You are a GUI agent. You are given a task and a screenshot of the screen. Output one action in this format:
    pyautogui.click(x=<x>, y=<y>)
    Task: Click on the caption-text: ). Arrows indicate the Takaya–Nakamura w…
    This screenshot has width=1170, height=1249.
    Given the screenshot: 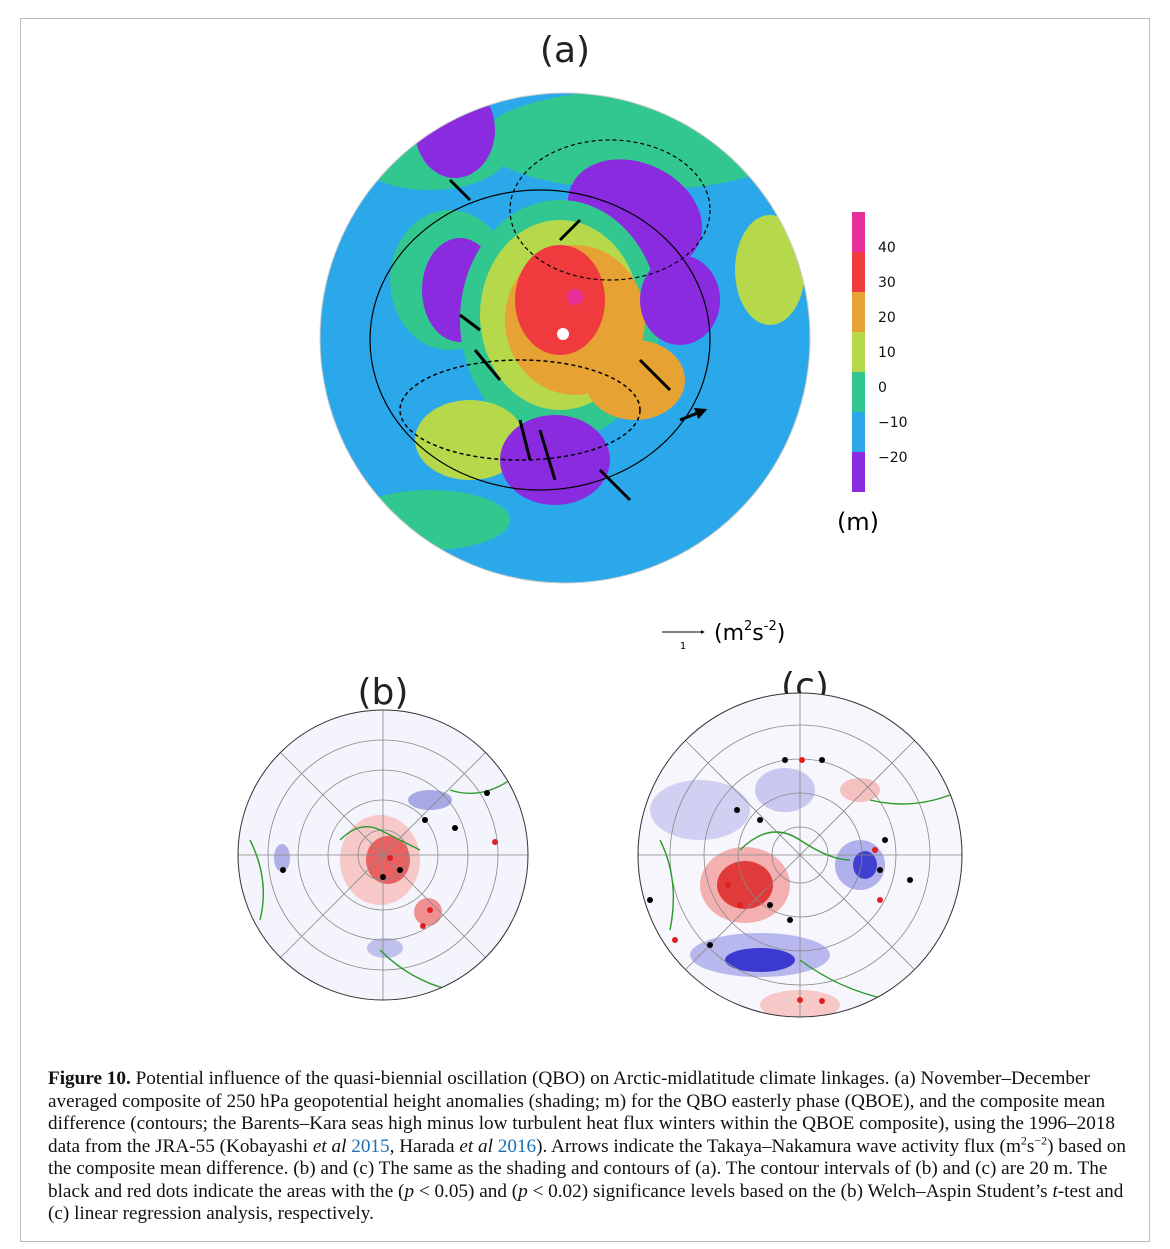 What is the action you would take?
    pyautogui.click(x=778, y=1146)
    